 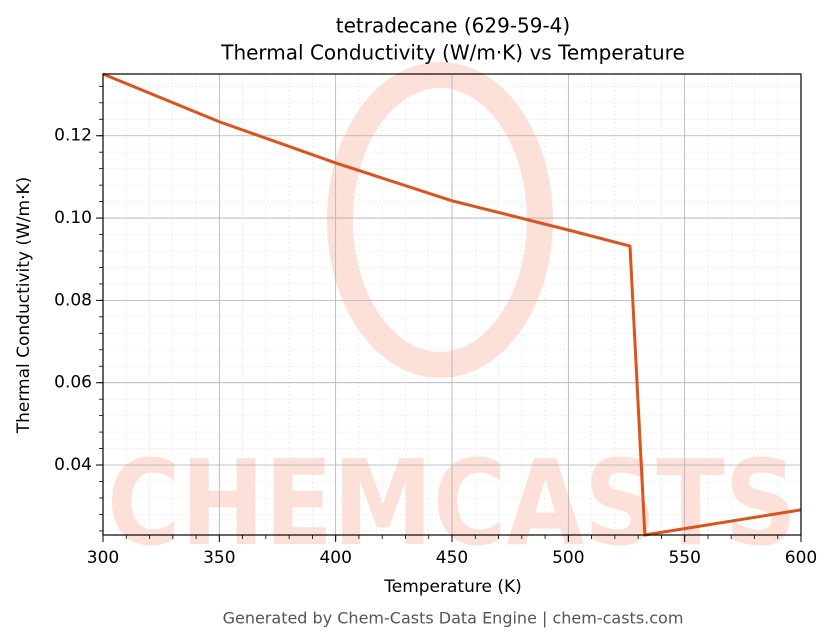 What do you see at coordinates (73, 136) in the screenshot?
I see `y-tick-label: 0.12` at bounding box center [73, 136].